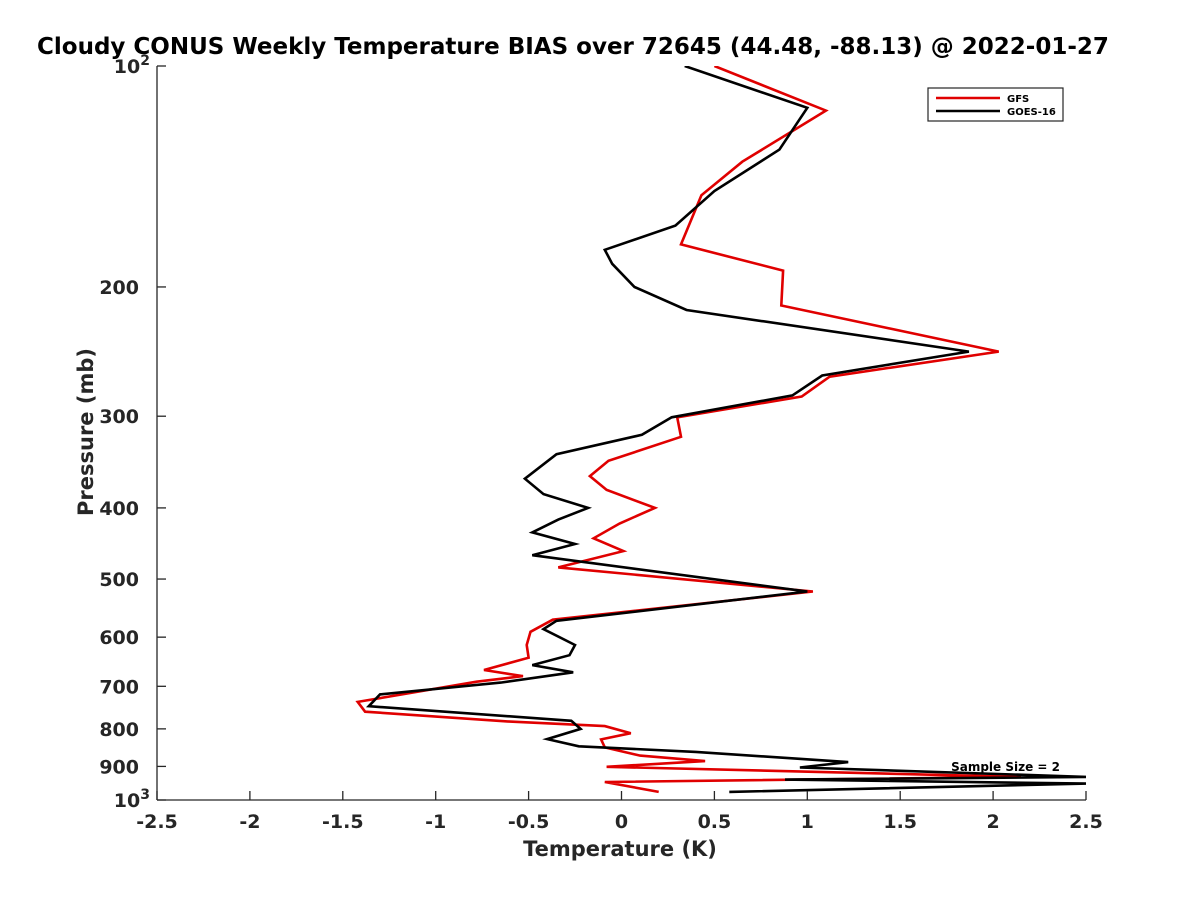 The image size is (1200, 900). Describe the element at coordinates (119, 509) in the screenshot. I see `y-tick-label: 400` at that location.